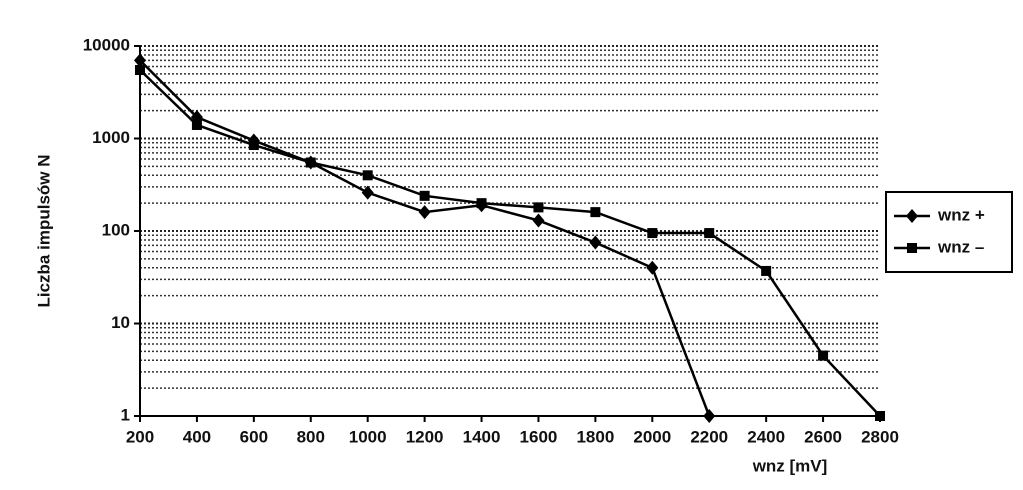 The image size is (1023, 490). I want to click on x-tick-label: 2600, so click(823, 436).